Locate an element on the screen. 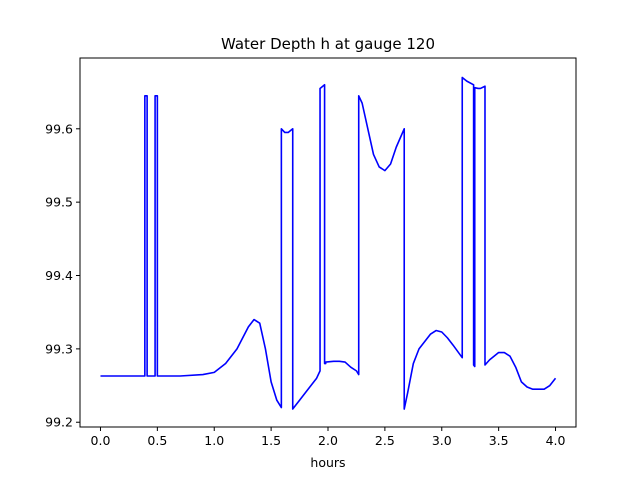 This screenshot has height=480, width=640. x-tick-label: 0.5 is located at coordinates (157, 440).